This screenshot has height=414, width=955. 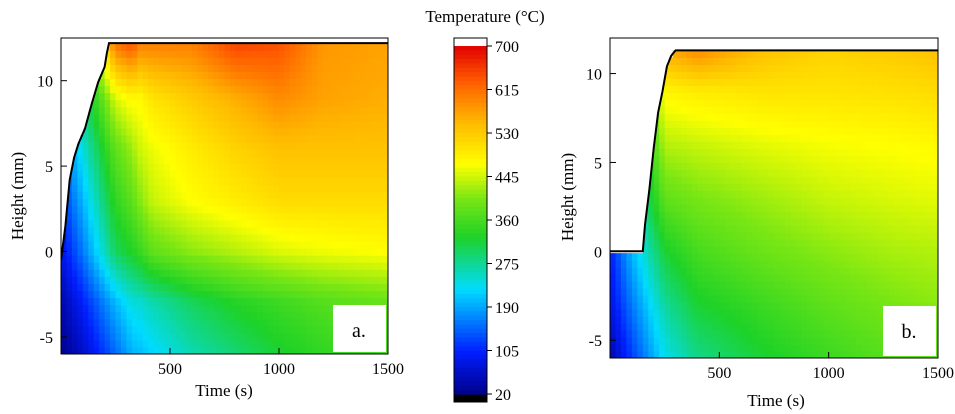 What do you see at coordinates (470, 240) in the screenshot?
I see `colorbar-segment` at bounding box center [470, 240].